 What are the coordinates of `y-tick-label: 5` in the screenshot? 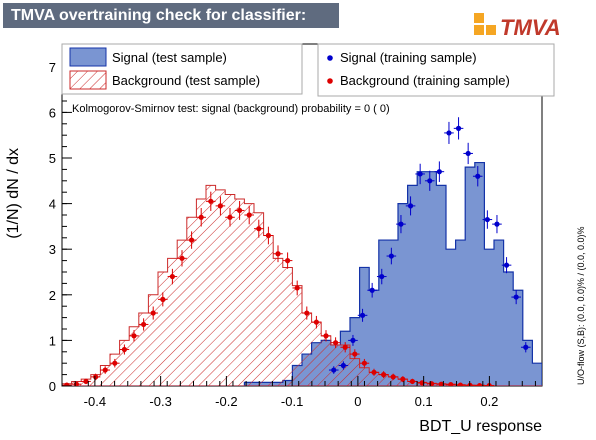 It's located at (52, 158).